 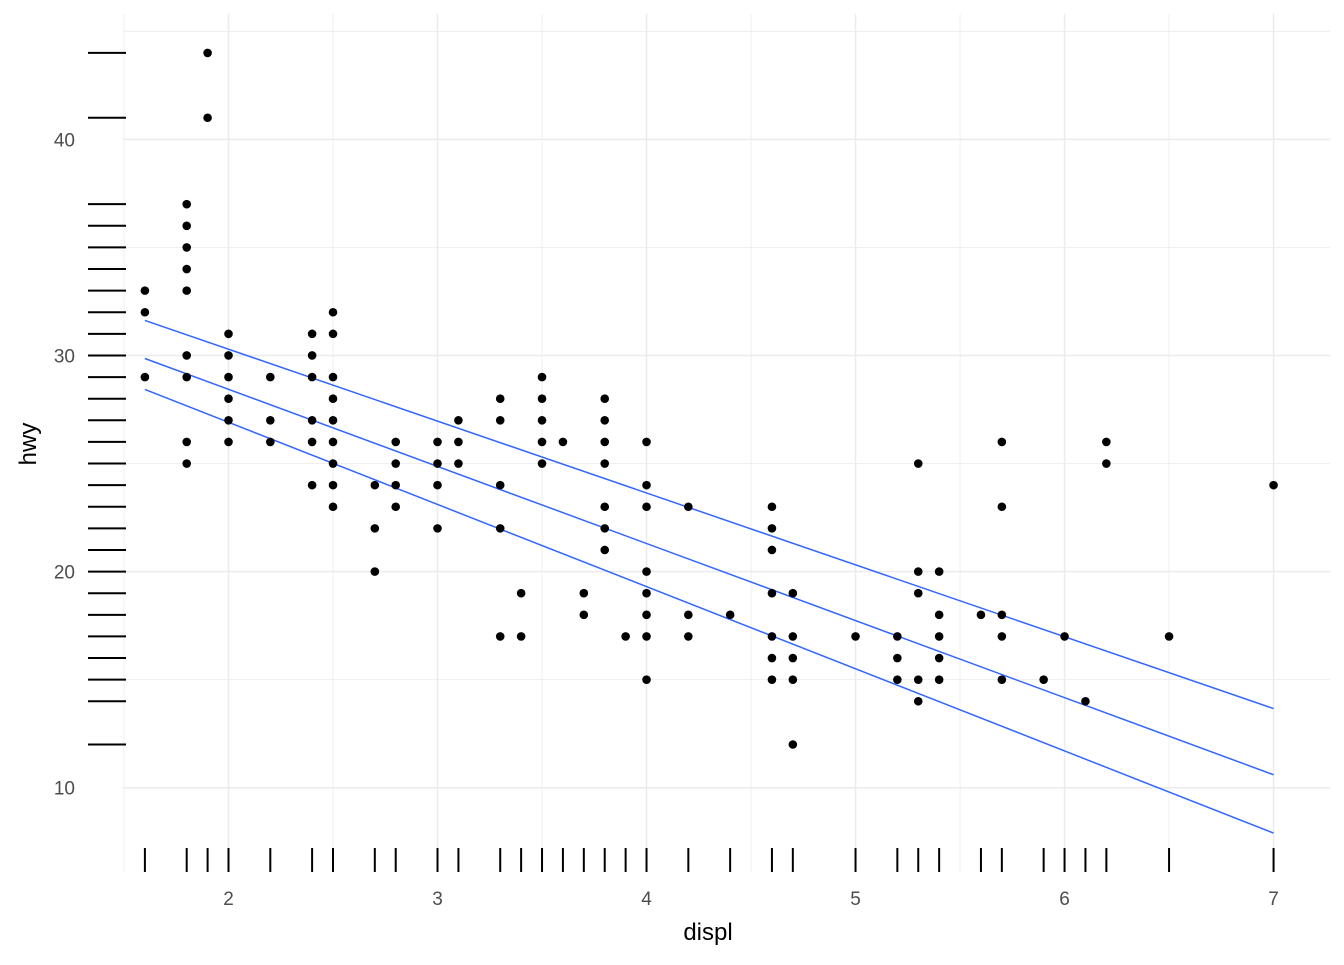 I want to click on x-tick-label: 6, so click(x=1064, y=899).